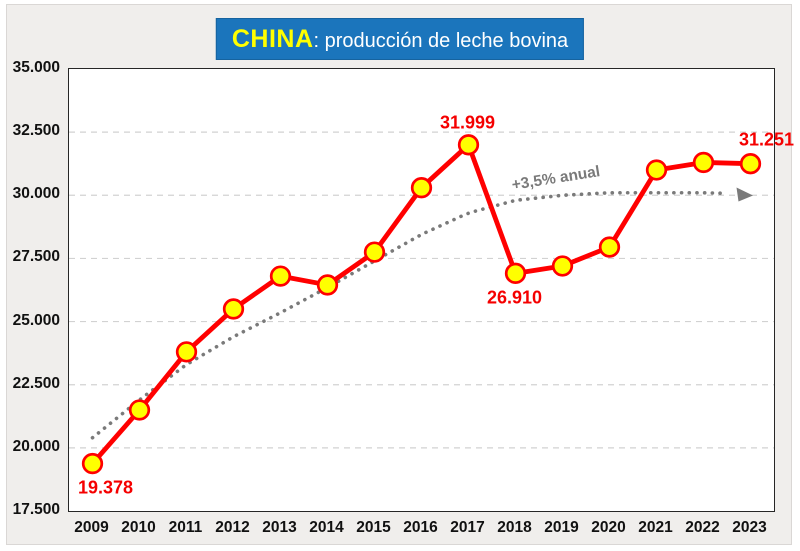 Image resolution: width=800 pixels, height=551 pixels. I want to click on data-point-2022, so click(703, 162).